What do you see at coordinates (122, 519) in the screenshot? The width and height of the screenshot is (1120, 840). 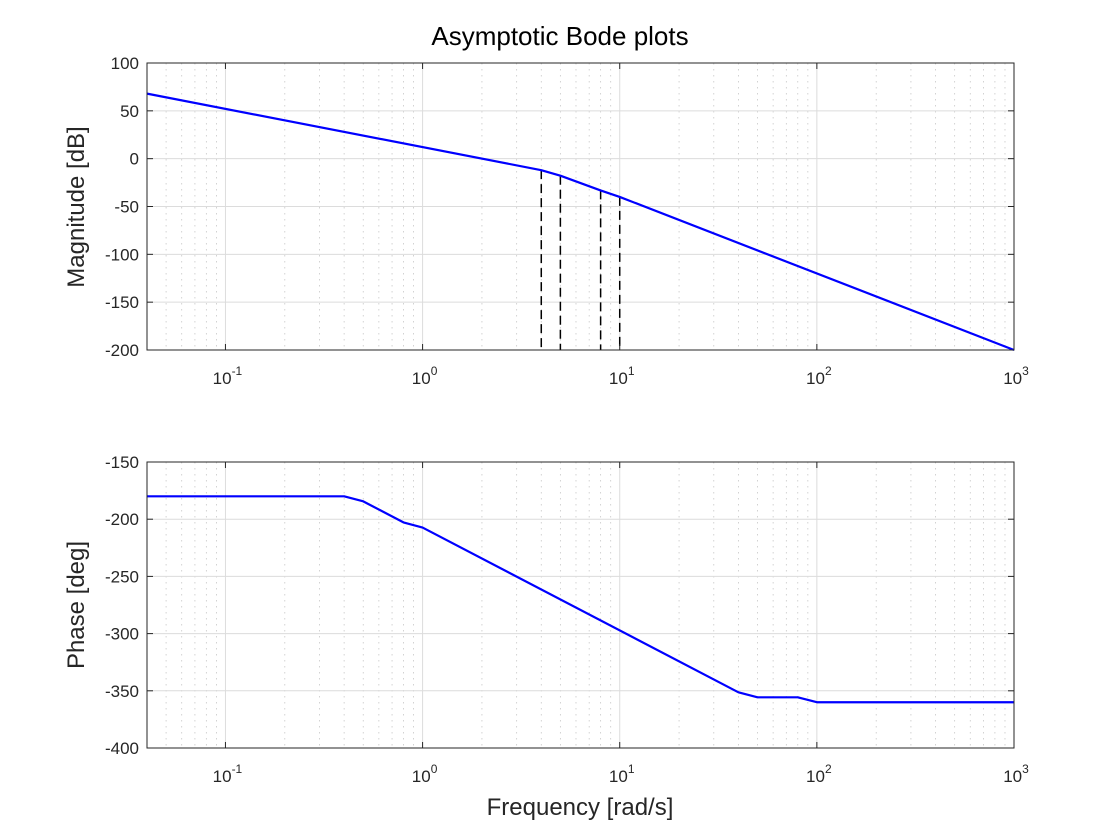 I see `phase-y-tick-label: -200` at bounding box center [122, 519].